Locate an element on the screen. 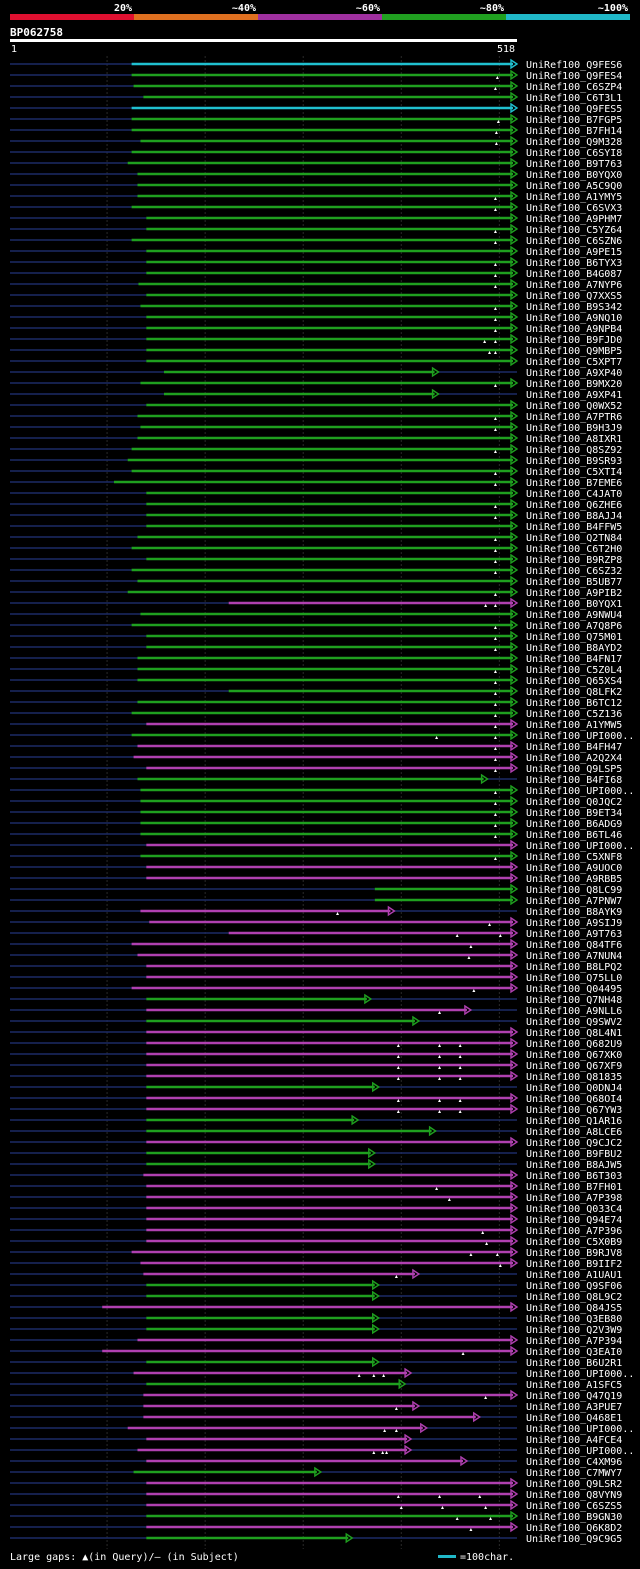  hit-row: UniRef100_Q682U9 is located at coordinates (316, 1043).